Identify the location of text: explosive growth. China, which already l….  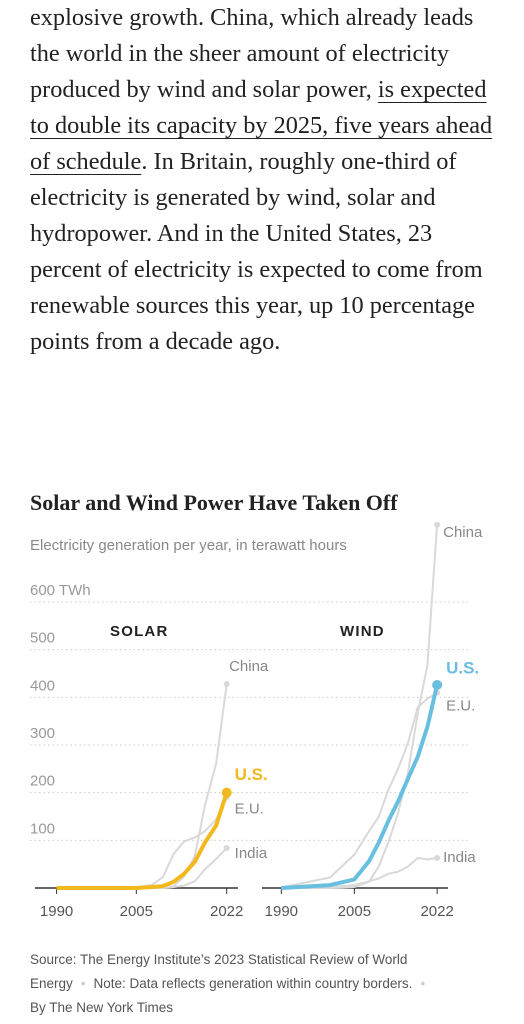
(252, 53).